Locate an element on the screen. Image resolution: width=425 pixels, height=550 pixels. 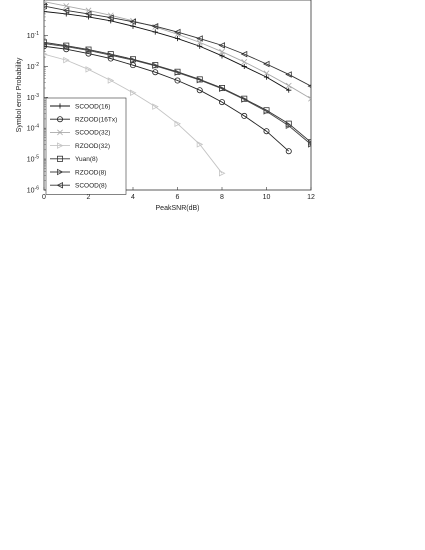
legend-box is located at coordinates (86, 146).